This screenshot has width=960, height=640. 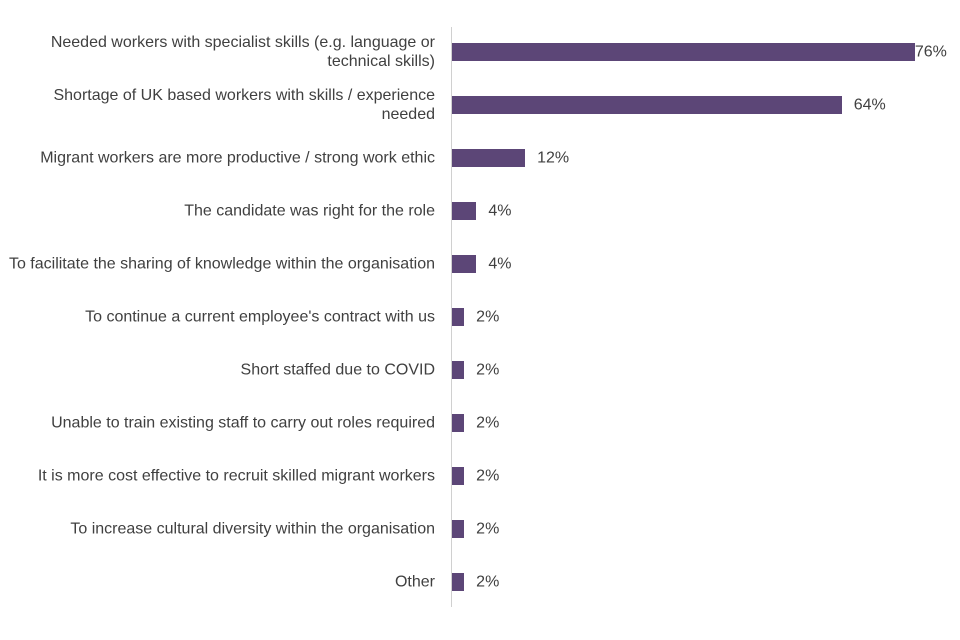 I want to click on axis-line, so click(x=451, y=317).